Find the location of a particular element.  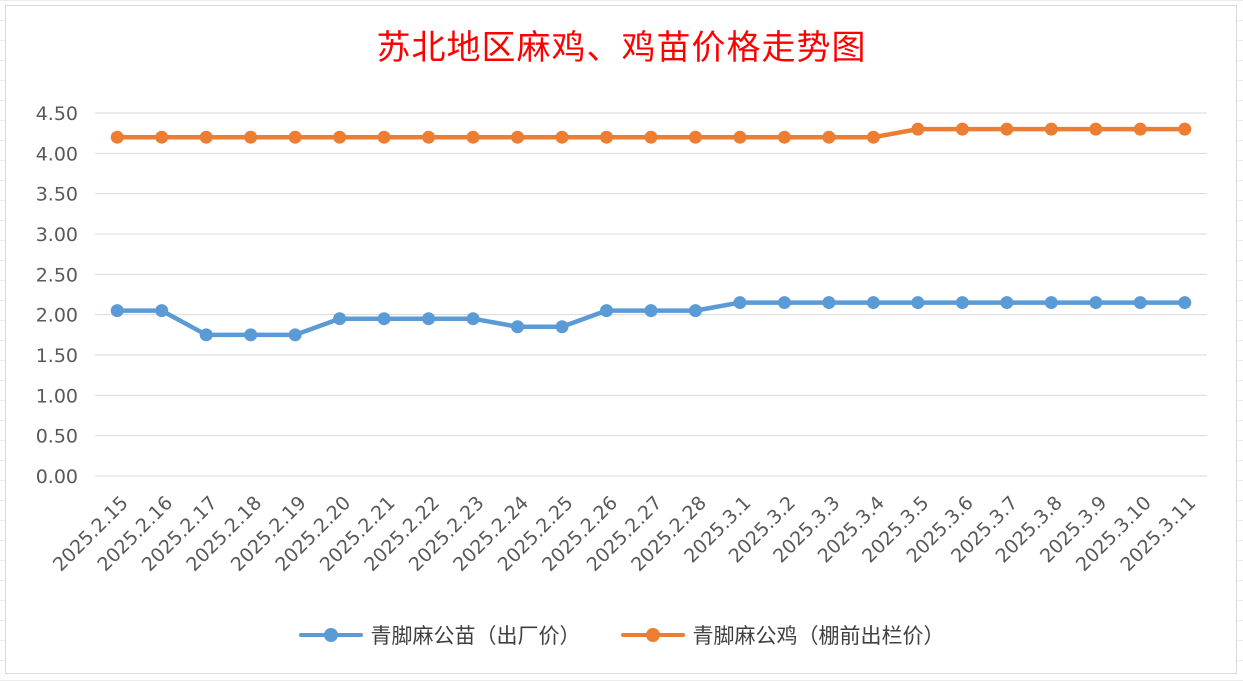

y-tick-label: 4.00 is located at coordinates (57, 154).